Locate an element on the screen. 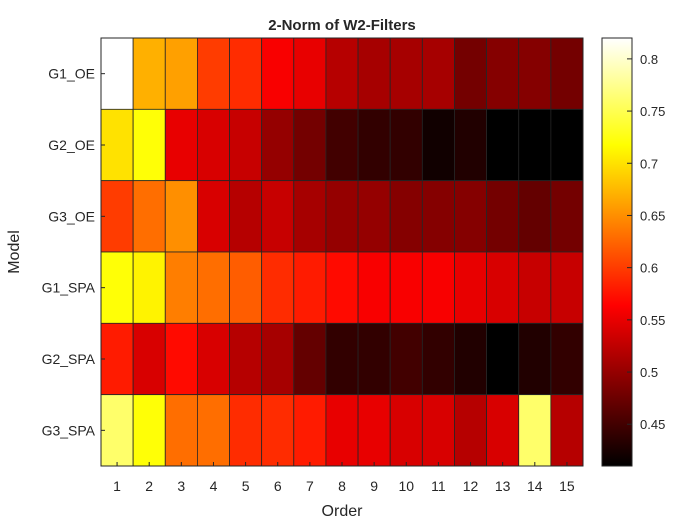  y-axis-label: Model is located at coordinates (14, 252).